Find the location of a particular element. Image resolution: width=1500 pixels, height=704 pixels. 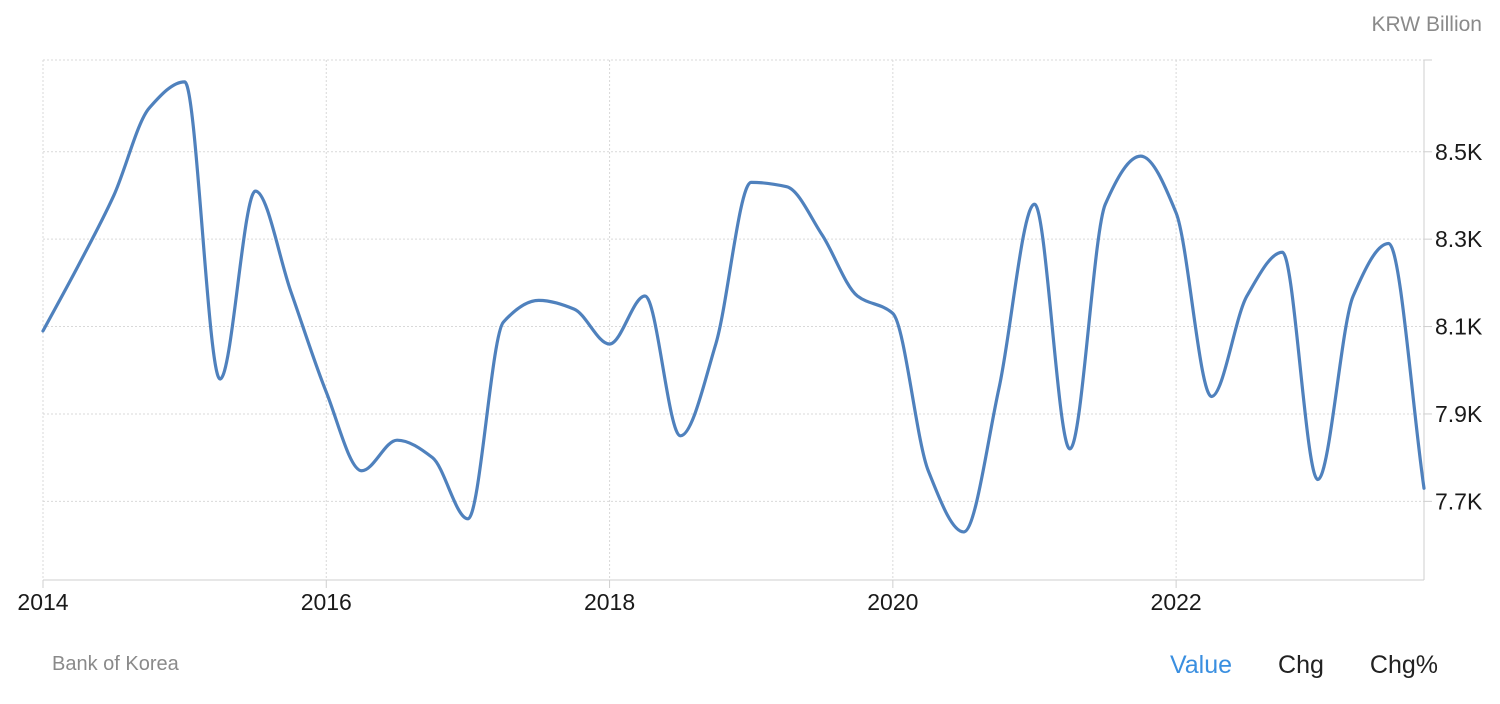

unit-label: KRW Billion is located at coordinates (1426, 24).